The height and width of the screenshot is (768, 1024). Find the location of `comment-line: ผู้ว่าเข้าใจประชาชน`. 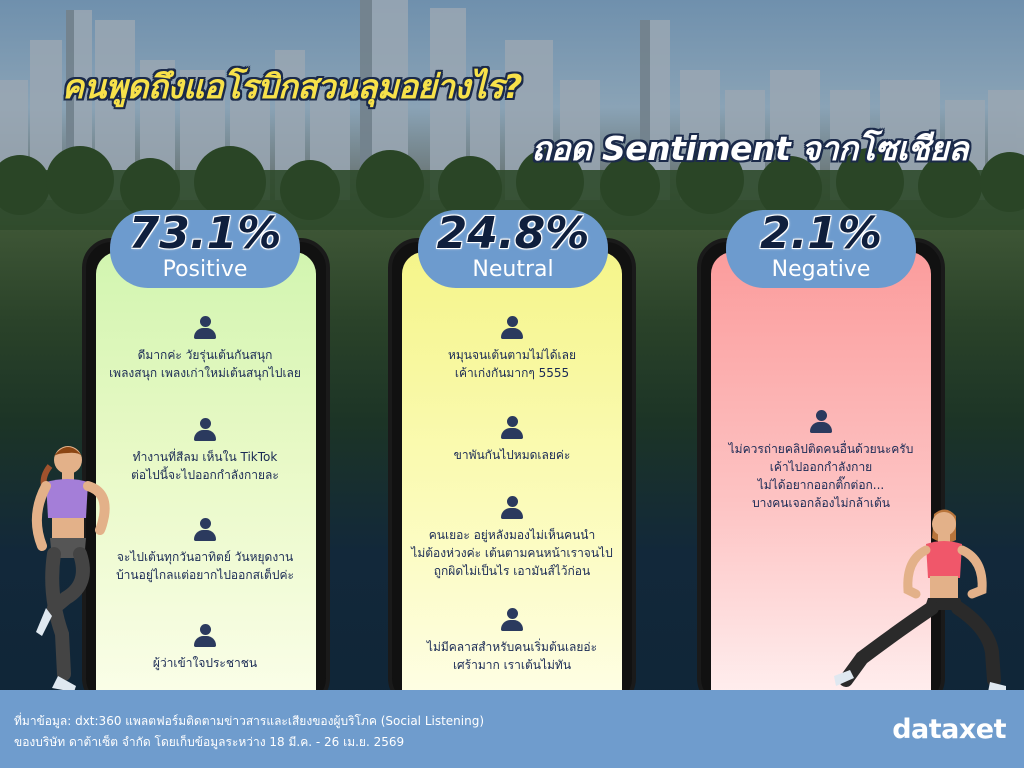

comment-line: ผู้ว่าเข้าใจประชาชน is located at coordinates (205, 663).